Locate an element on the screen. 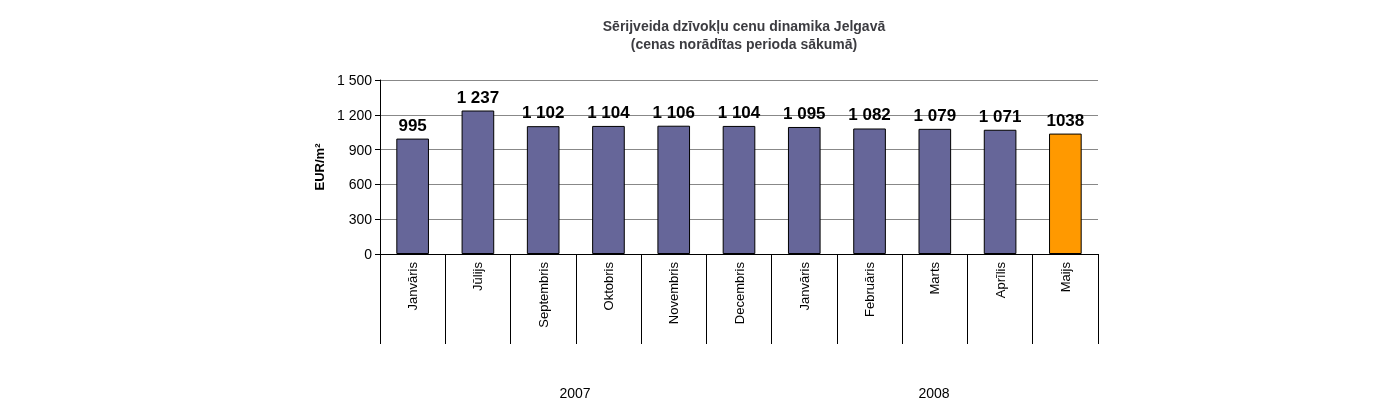  data-label: 1 095 is located at coordinates (804, 113).